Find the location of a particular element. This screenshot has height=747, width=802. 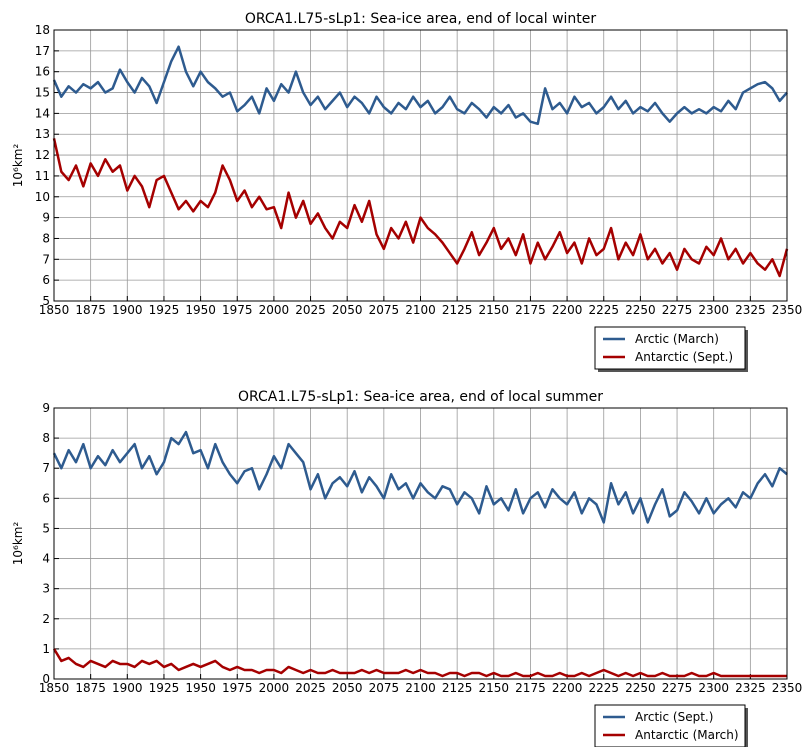

y-tick-label: 4 is located at coordinates (46, 559).